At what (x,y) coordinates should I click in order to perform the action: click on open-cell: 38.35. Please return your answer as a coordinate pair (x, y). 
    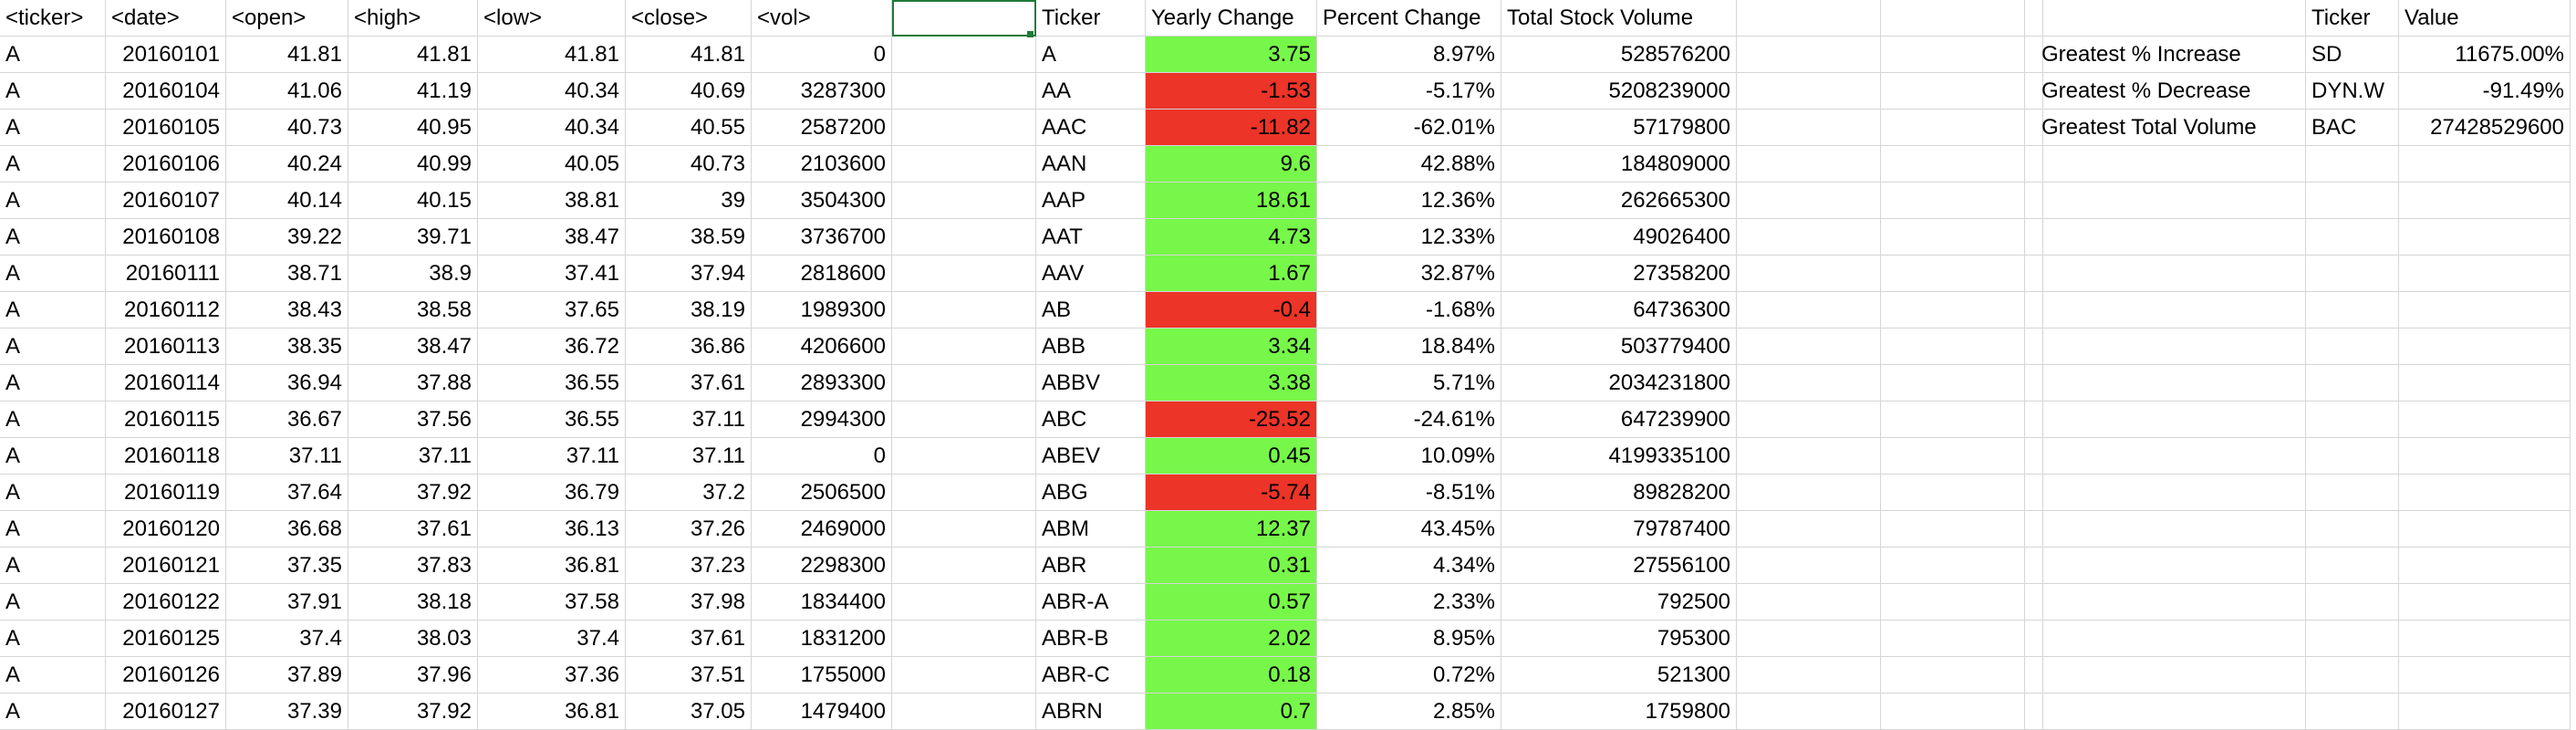
    Looking at the image, I should click on (287, 346).